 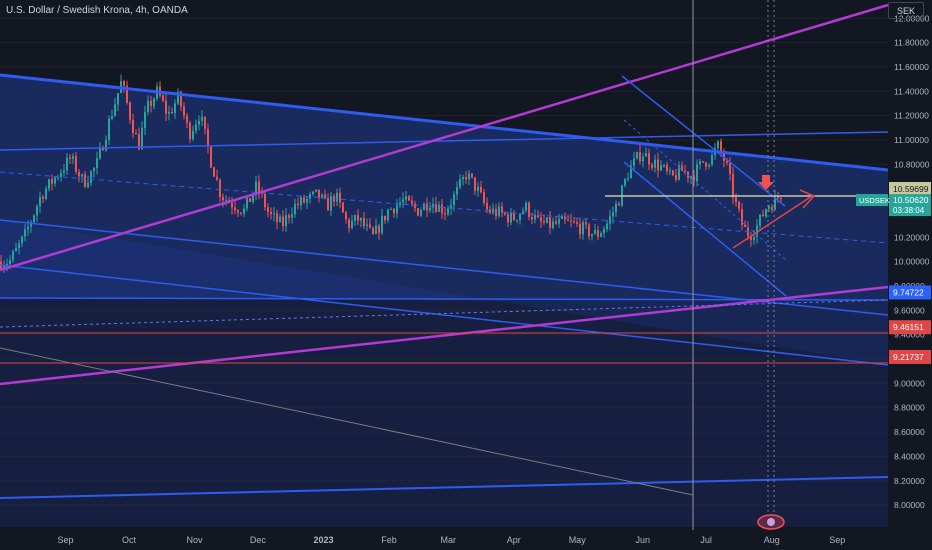 I want to click on countdown-label: 03:38:04, so click(x=909, y=210).